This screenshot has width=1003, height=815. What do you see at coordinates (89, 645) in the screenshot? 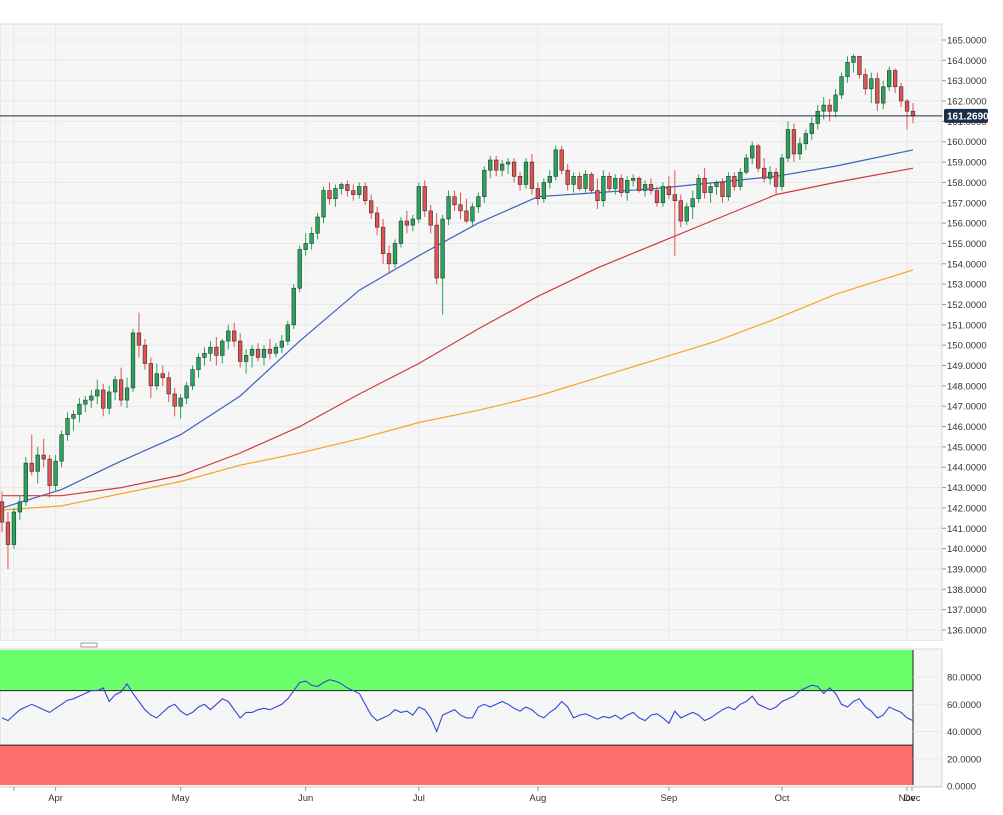
I see `splitter-handle` at bounding box center [89, 645].